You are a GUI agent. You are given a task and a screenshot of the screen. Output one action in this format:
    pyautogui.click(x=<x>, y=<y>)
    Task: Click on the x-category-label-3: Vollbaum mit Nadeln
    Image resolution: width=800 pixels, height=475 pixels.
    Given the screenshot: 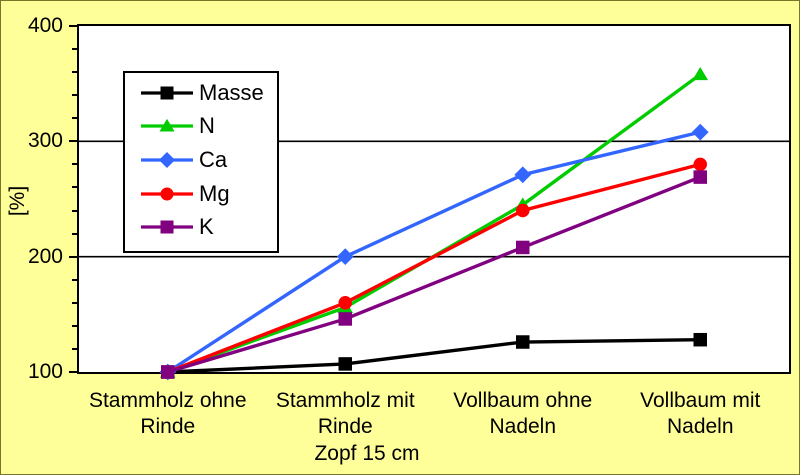 What is the action you would take?
    pyautogui.click(x=700, y=413)
    